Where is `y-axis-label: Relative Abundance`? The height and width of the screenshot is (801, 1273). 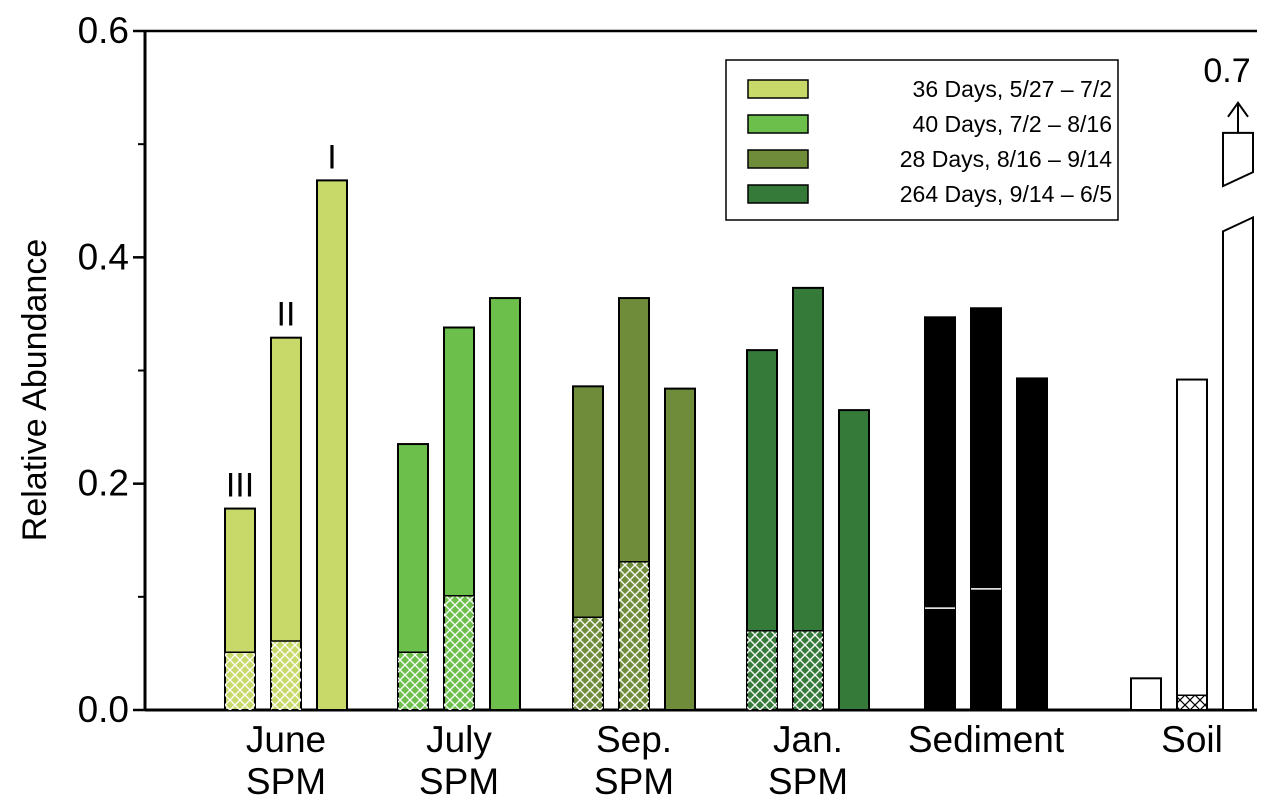 y-axis-label: Relative Abundance is located at coordinates (35, 390).